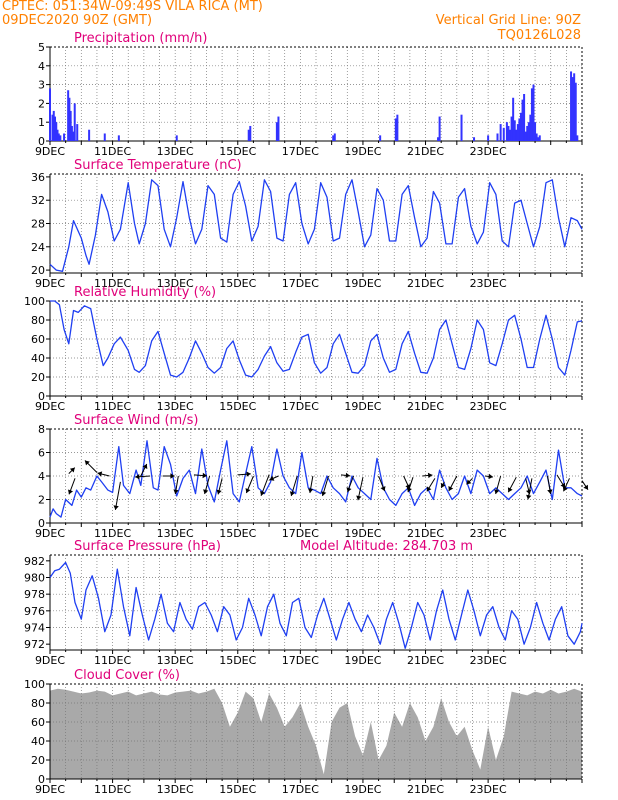  I want to click on y-tick-label: 972, so click(34, 644).